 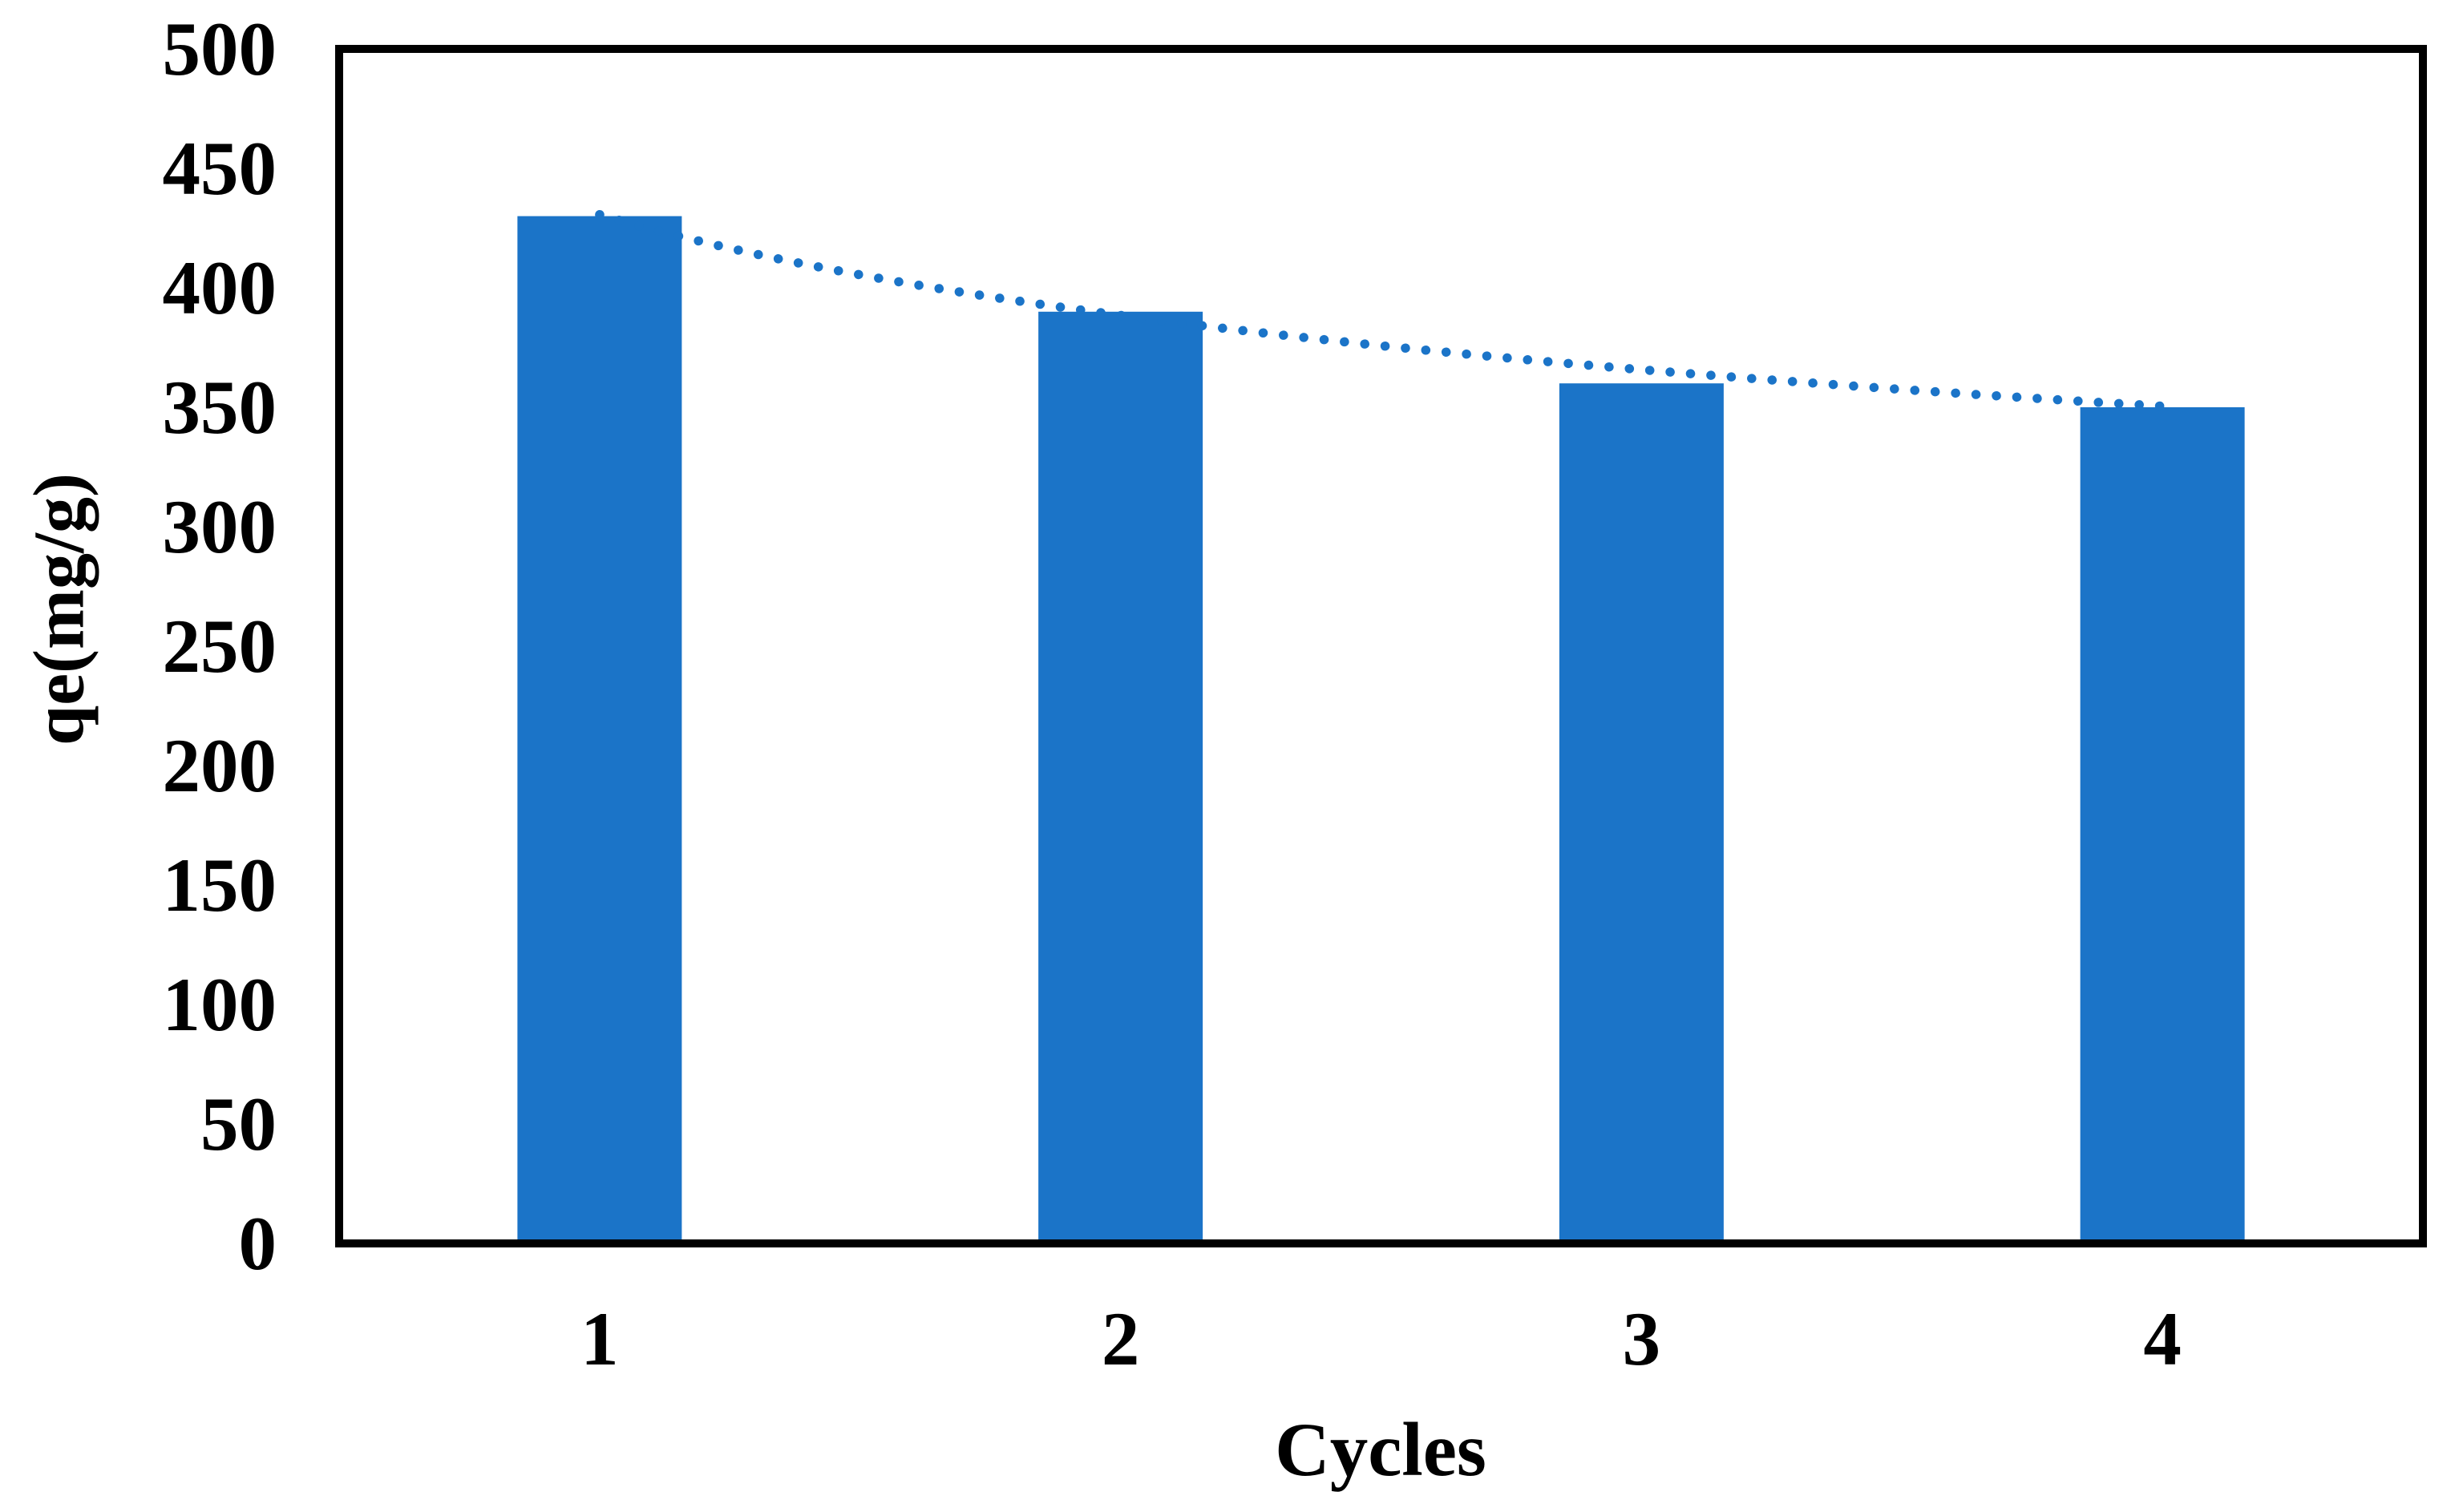 I want to click on y-tick-label: 250, so click(x=220, y=647).